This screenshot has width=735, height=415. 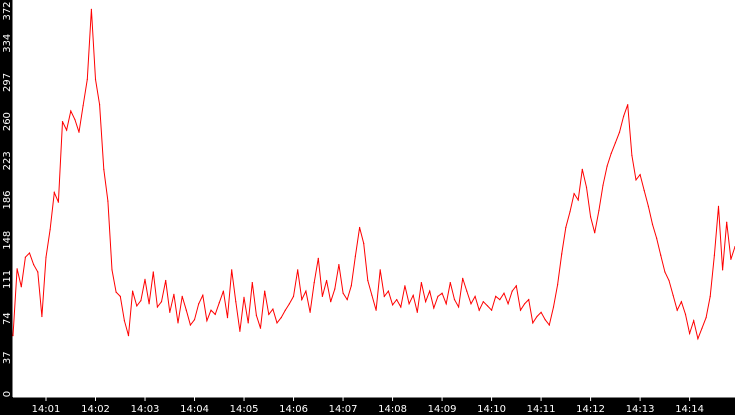 I want to click on y-tick-label: 148, so click(x=7, y=240).